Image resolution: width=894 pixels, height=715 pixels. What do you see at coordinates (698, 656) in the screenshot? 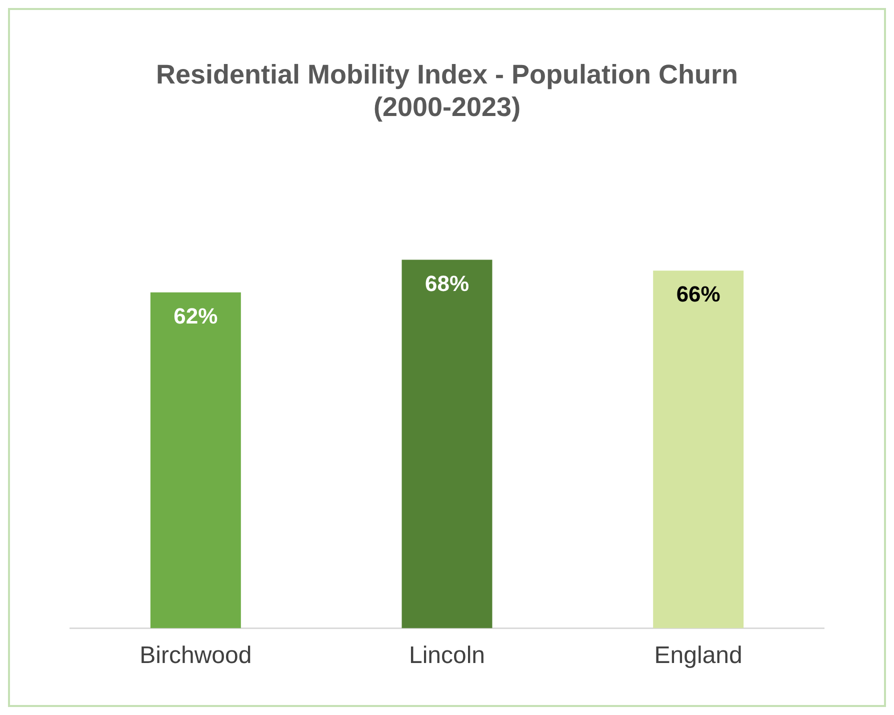
I see `x-tick-label: England` at bounding box center [698, 656].